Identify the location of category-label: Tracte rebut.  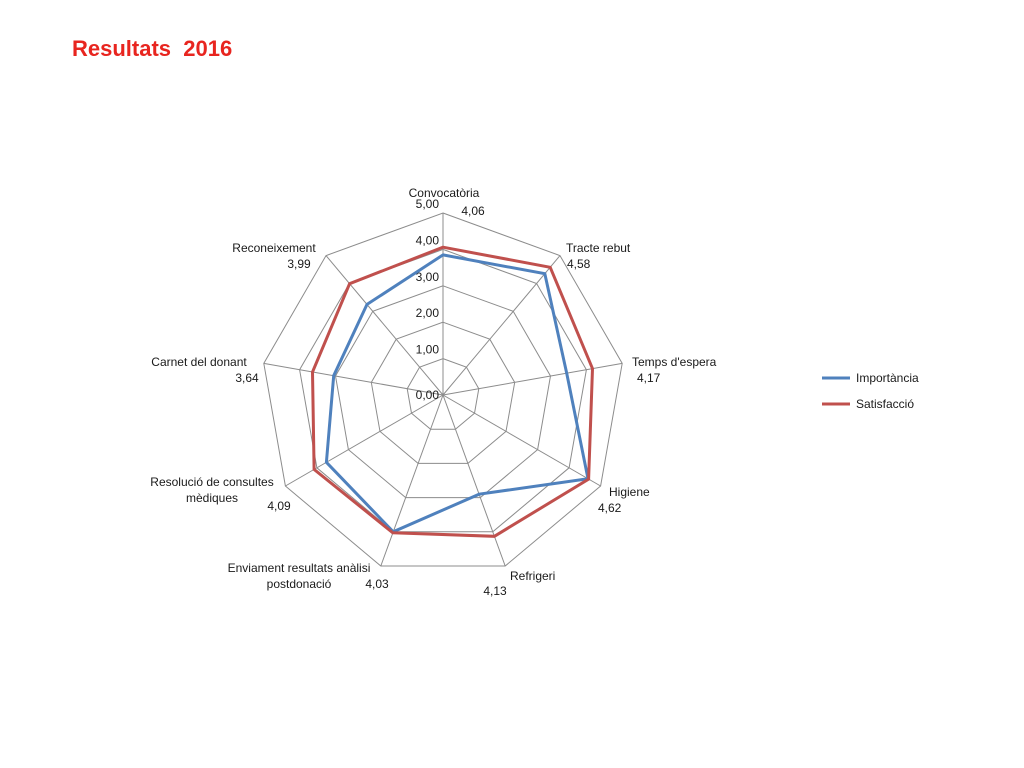
(598, 248).